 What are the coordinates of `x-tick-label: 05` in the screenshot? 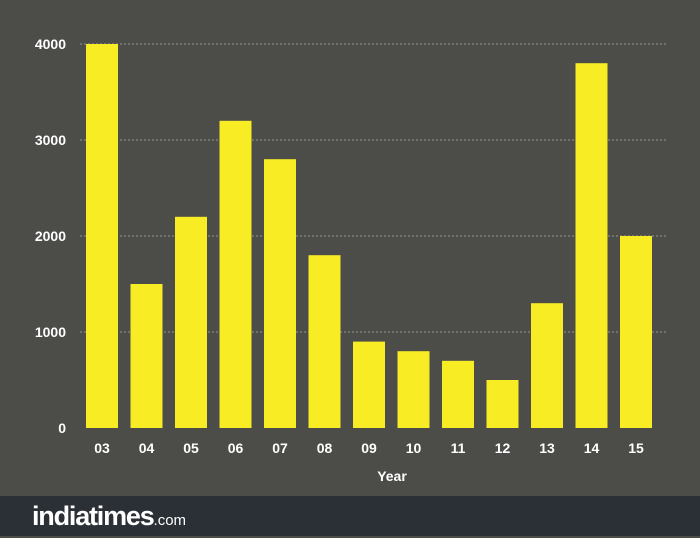 It's located at (191, 448).